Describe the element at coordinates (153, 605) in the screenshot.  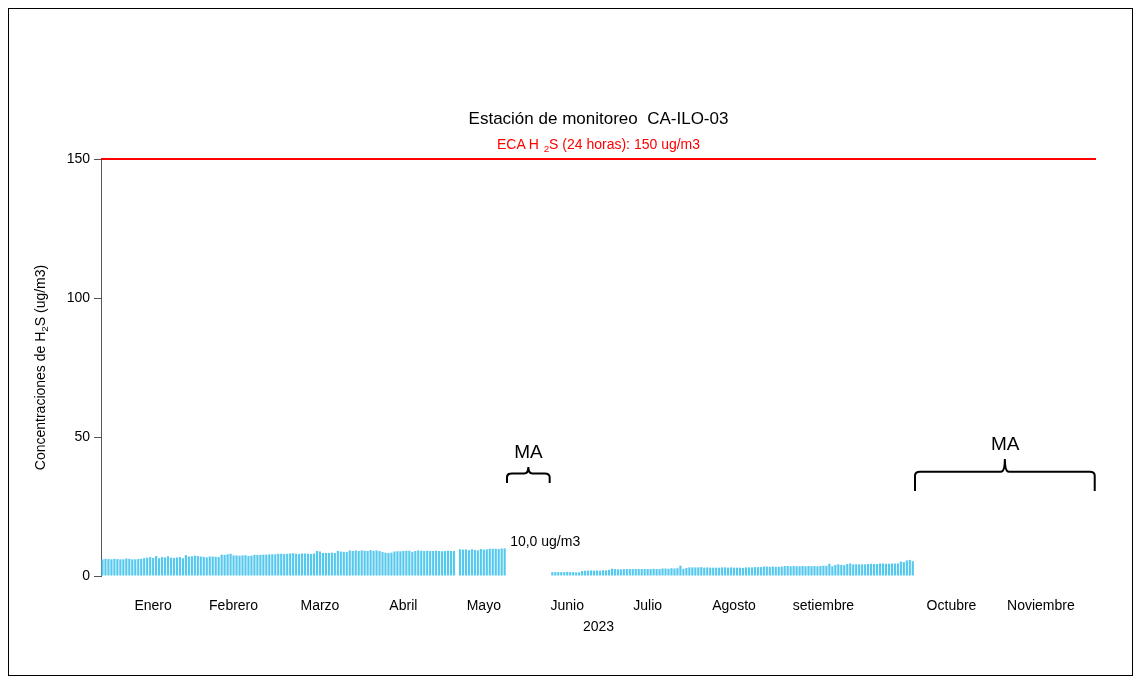
I see `x-tick-label: Enero` at that location.